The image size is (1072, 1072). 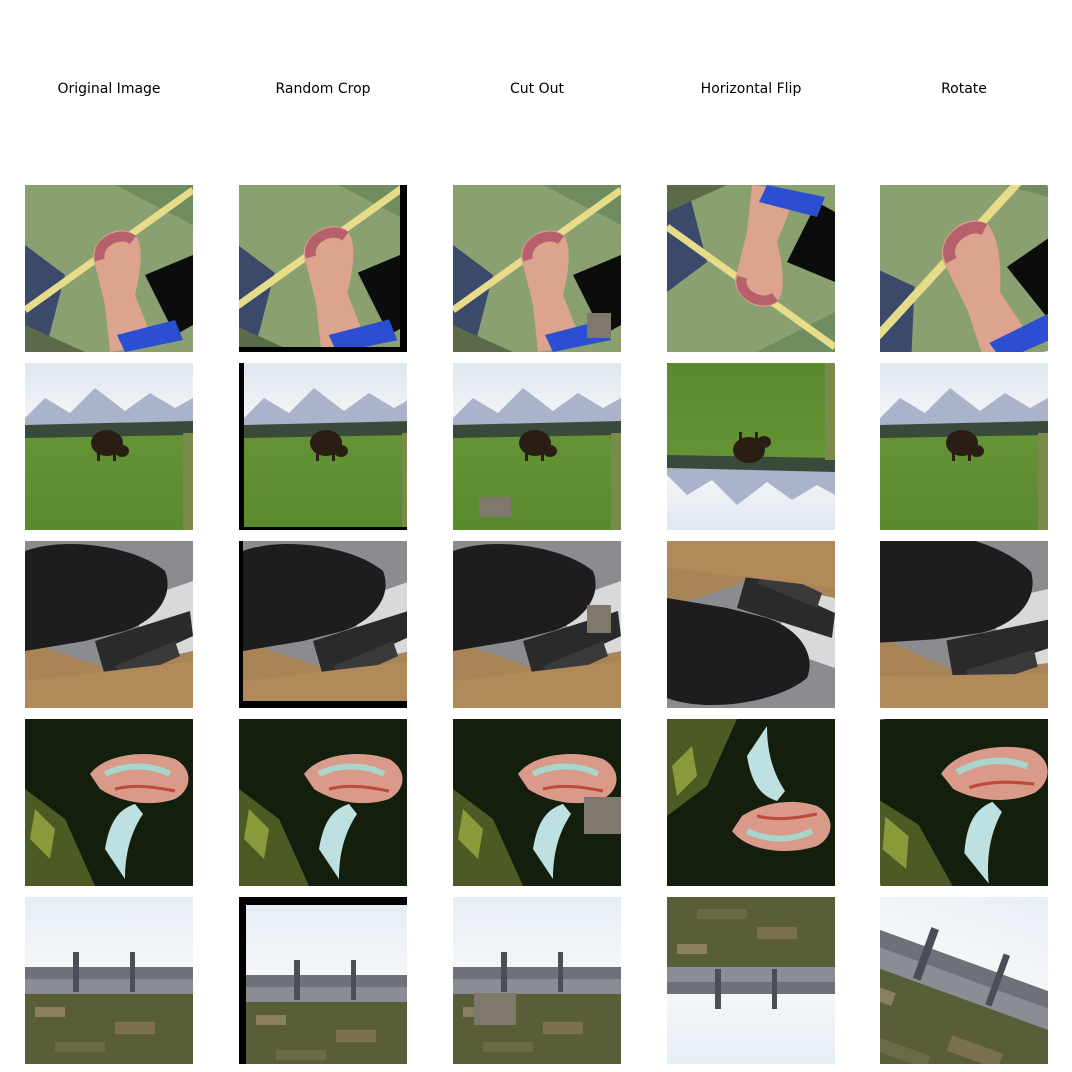 What do you see at coordinates (751, 802) in the screenshot?
I see `cell-horizontal-flip-mushroom` at bounding box center [751, 802].